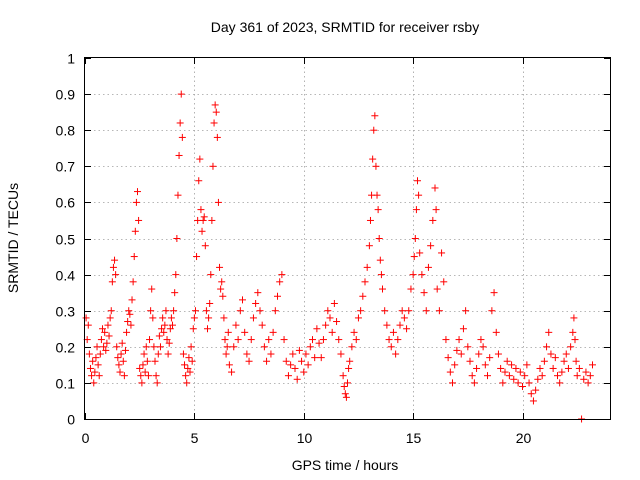 This screenshot has width=640, height=480. Describe the element at coordinates (66, 384) in the screenshot. I see `y-tick-label: 0.1` at that location.